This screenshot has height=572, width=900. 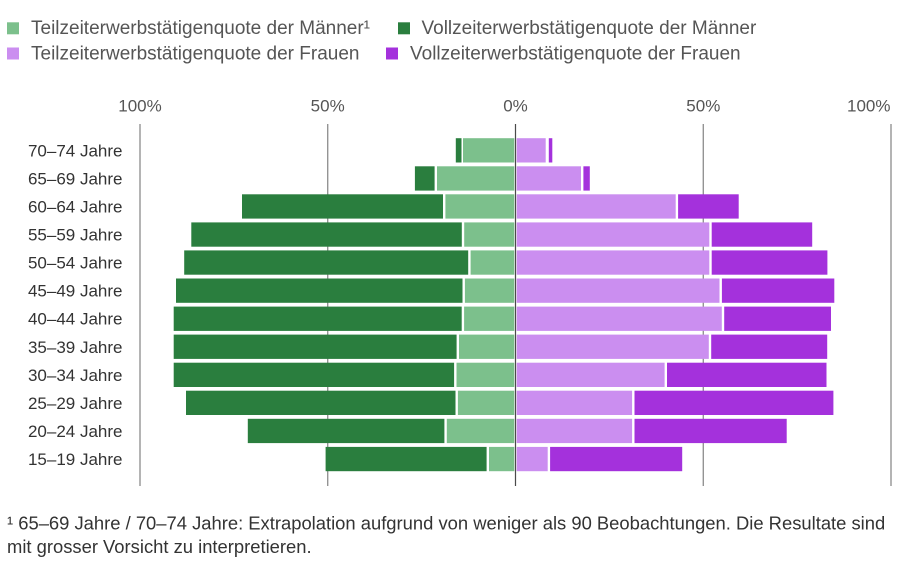 What do you see at coordinates (75, 178) in the screenshot?
I see `svg-text: 65–69 Jahre` at bounding box center [75, 178].